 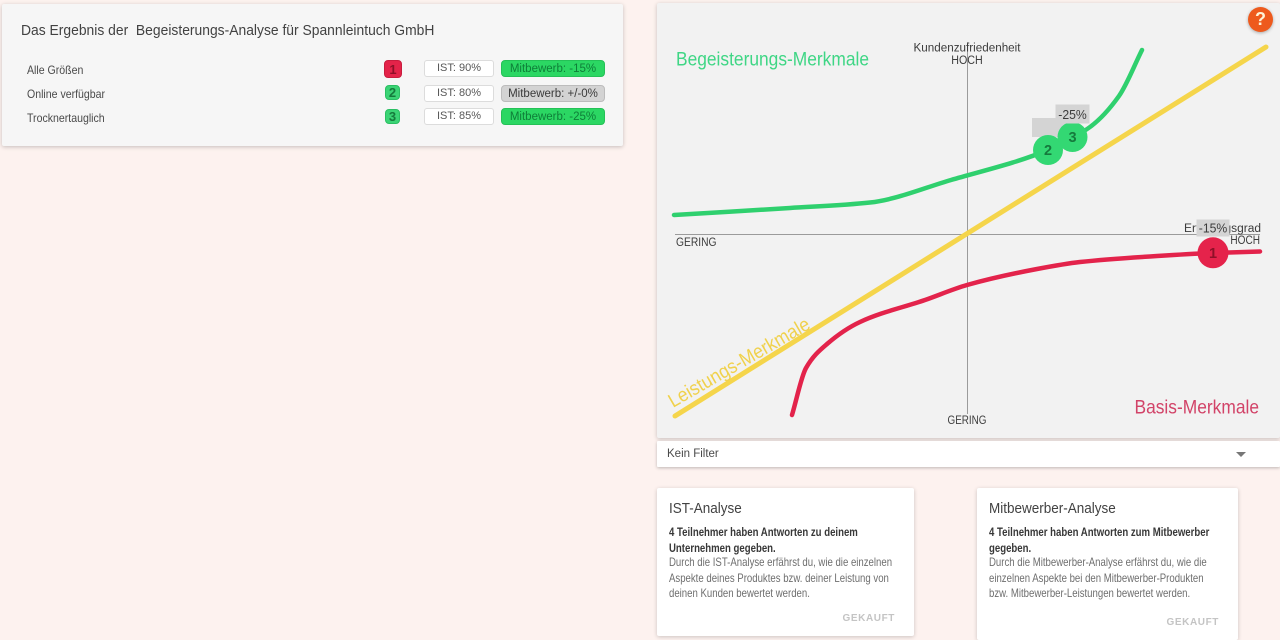 What do you see at coordinates (1072, 138) in the screenshot?
I see `svg-text: 3` at bounding box center [1072, 138].